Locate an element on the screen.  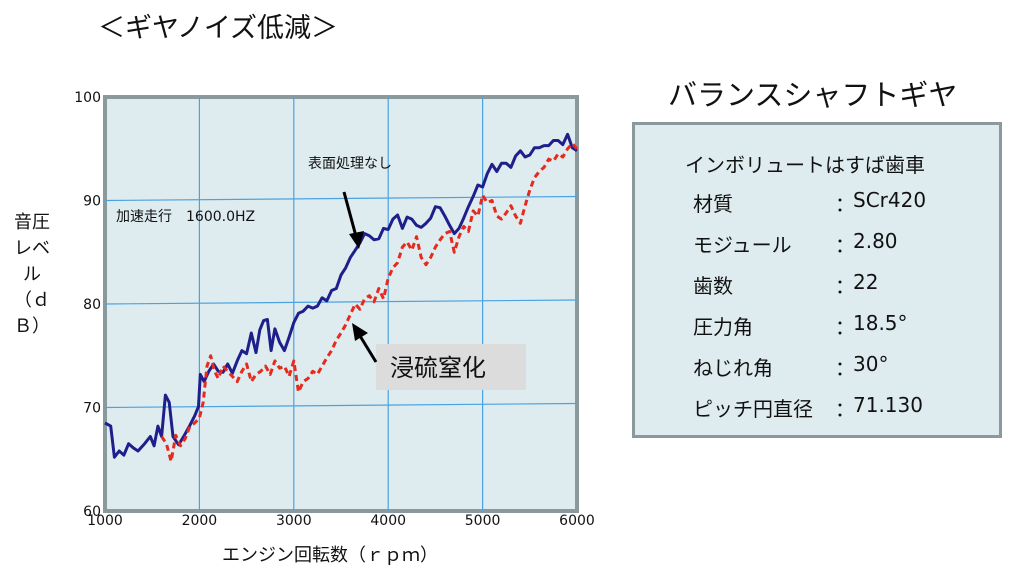
x-axis-label: エンジン回転数（ｒｐｍ） is located at coordinates (330, 555).